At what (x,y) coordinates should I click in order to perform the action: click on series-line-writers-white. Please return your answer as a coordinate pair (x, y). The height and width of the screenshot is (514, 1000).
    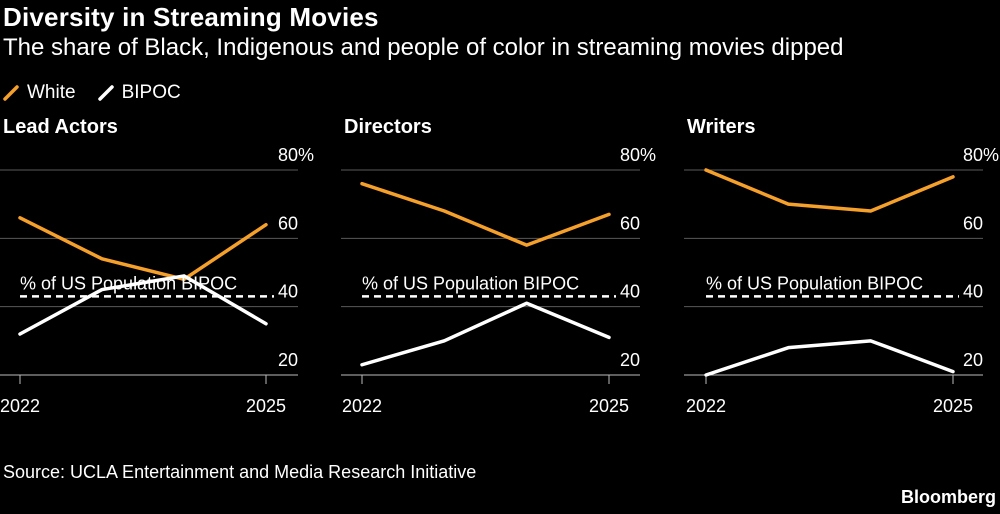
    Looking at the image, I should click on (829, 190).